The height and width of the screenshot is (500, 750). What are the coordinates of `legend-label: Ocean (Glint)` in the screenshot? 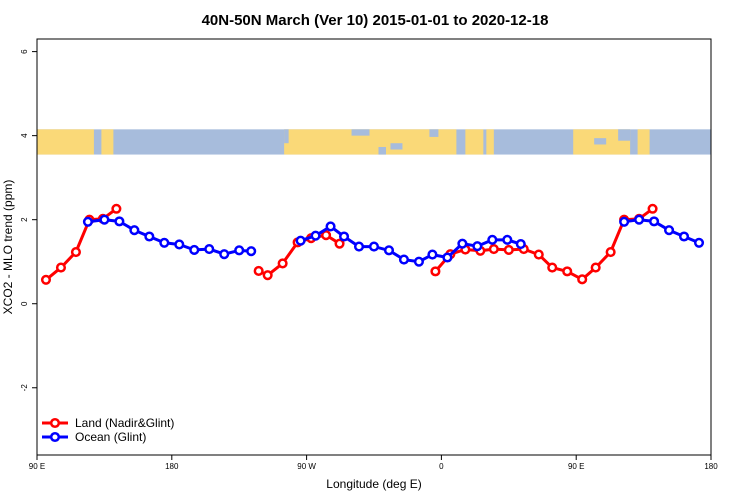 It's located at (110, 437).